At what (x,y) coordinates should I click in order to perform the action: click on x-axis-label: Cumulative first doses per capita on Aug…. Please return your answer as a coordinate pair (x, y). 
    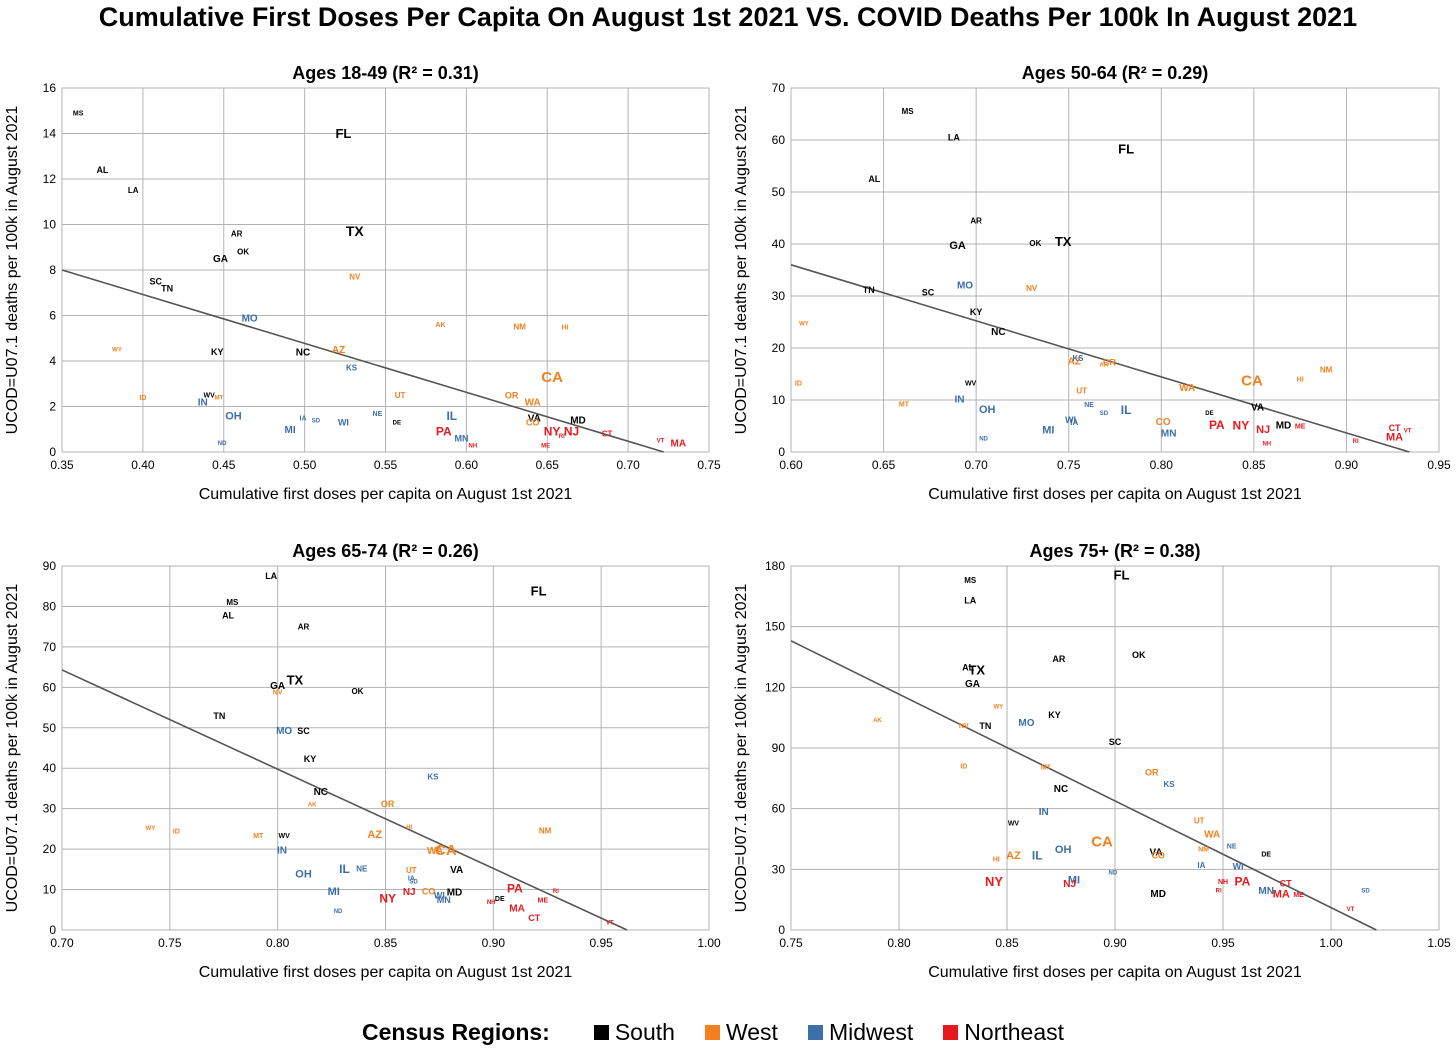
    Looking at the image, I should click on (1115, 494).